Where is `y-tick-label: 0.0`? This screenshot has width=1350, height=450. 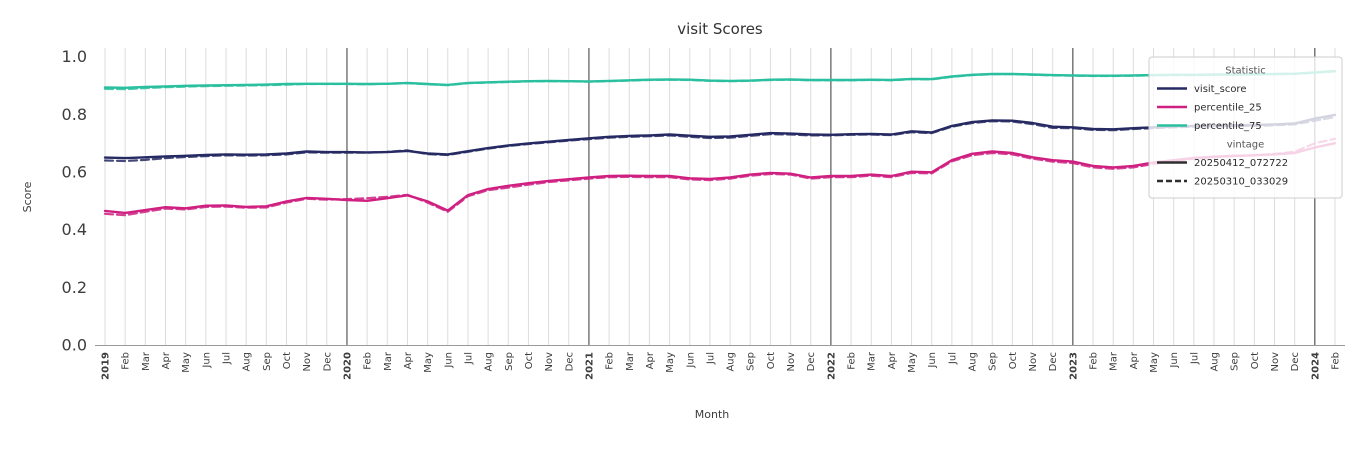 y-tick-label: 0.0 is located at coordinates (74, 345).